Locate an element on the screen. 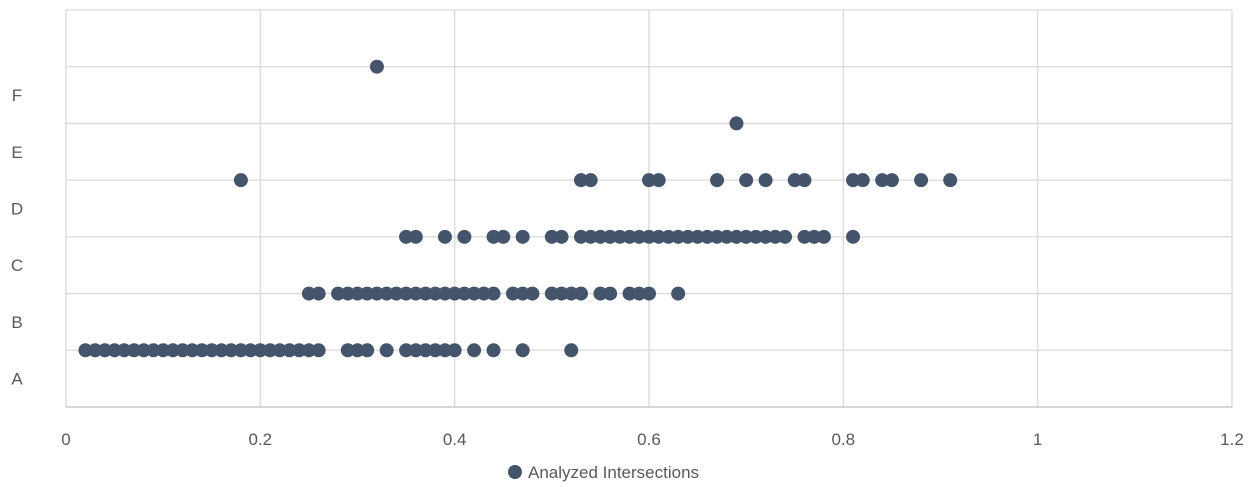  x-tick-labels: 0 0.2 0.4 0.6 0.8 1 1.2 is located at coordinates (652, 439).